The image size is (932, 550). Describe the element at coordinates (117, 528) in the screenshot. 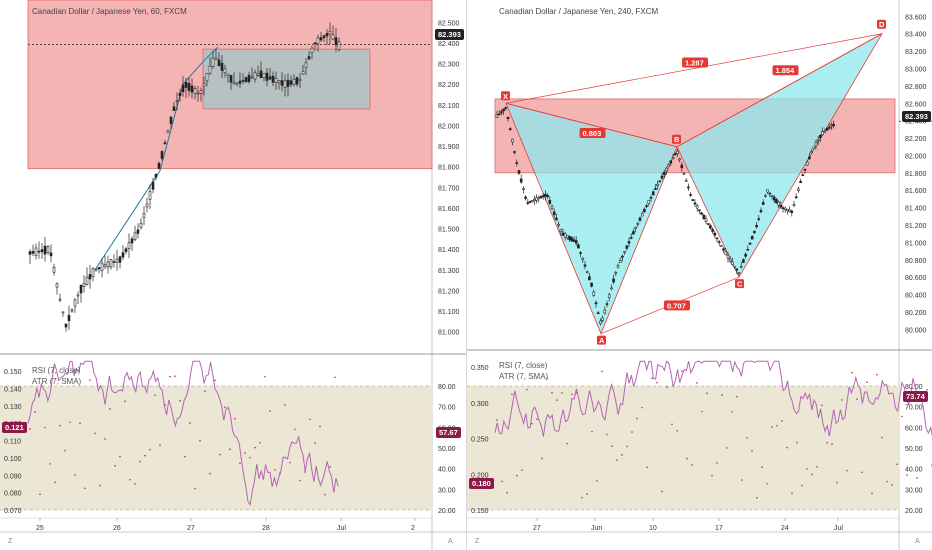

I see `left-time-tick-1: 26` at that location.